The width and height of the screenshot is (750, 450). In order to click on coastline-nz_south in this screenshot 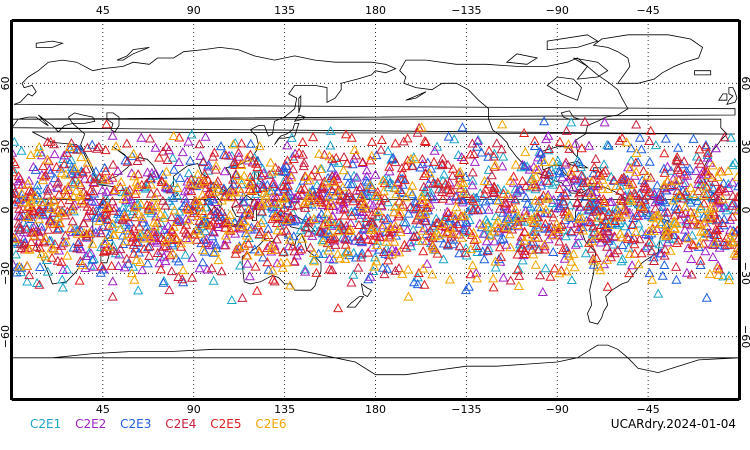, I will do `click(355, 302)`.